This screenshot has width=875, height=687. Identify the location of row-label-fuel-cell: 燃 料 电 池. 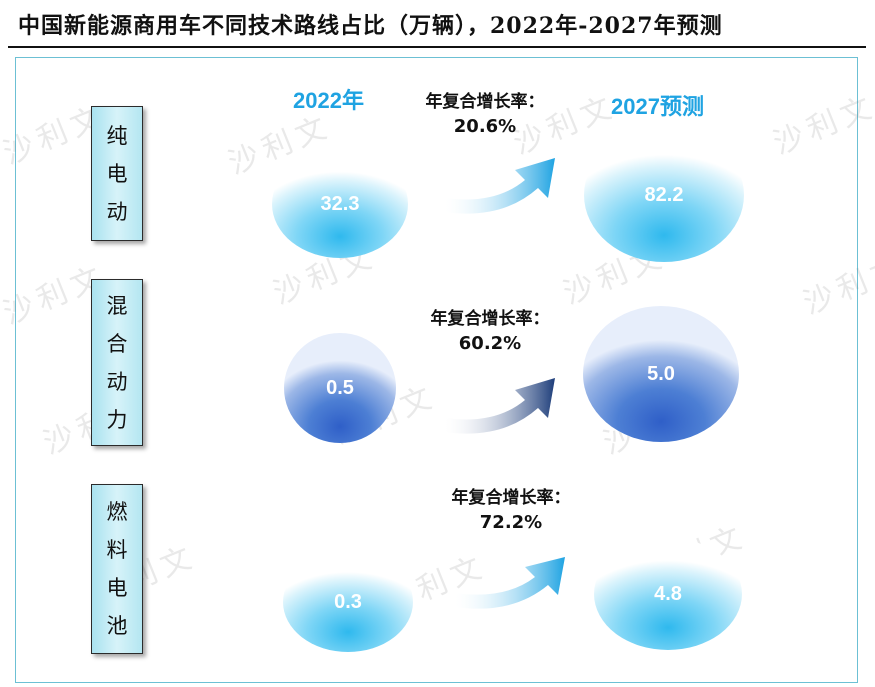
(117, 569).